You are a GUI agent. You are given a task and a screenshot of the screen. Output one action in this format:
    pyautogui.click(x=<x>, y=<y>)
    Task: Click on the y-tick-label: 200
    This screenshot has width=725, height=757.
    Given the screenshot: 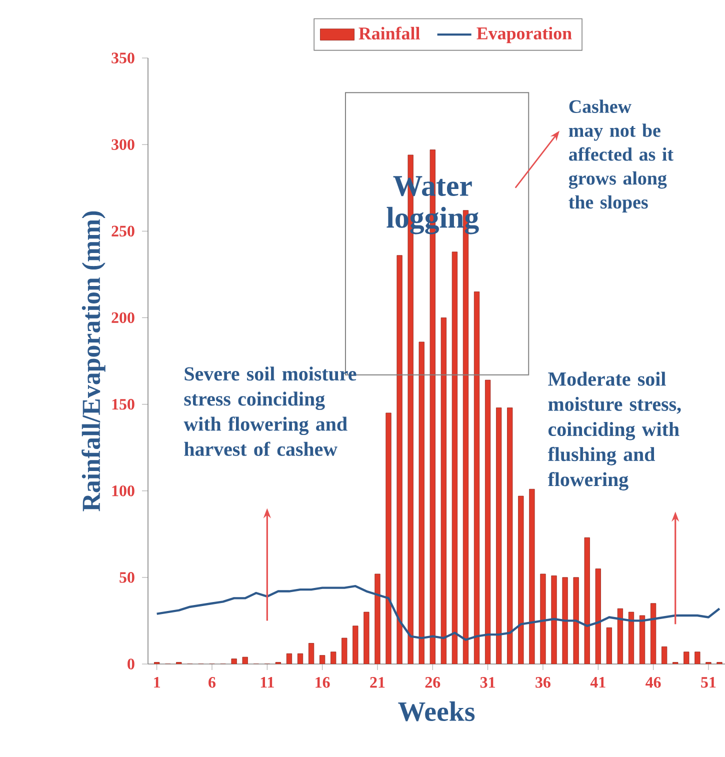 What is the action you would take?
    pyautogui.click(x=123, y=318)
    